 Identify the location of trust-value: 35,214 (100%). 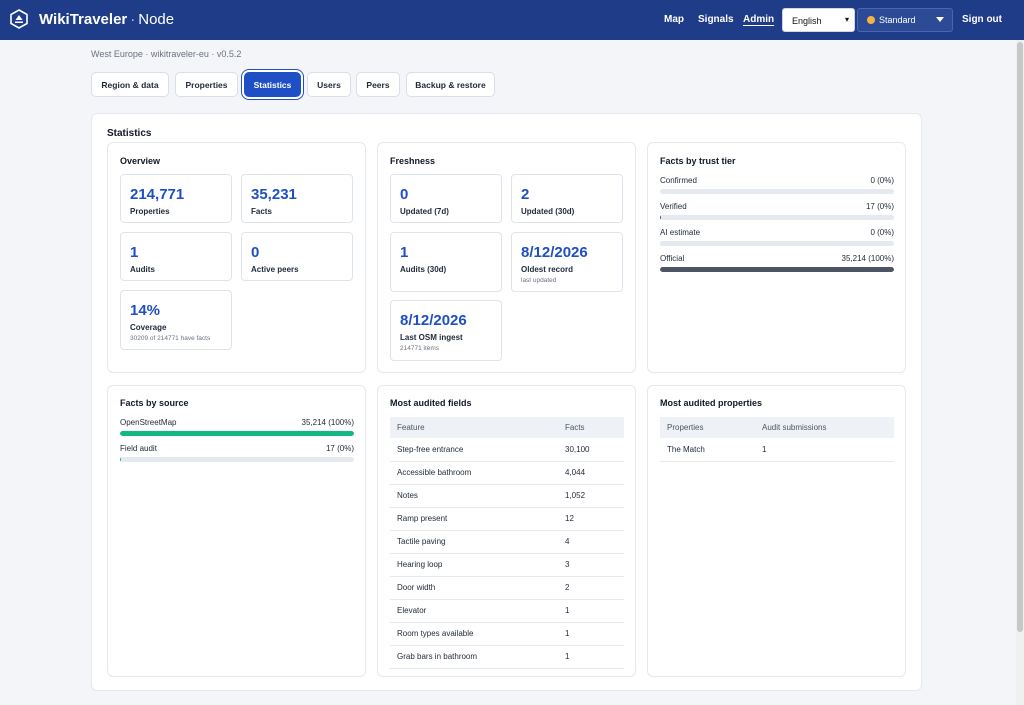
(867, 258).